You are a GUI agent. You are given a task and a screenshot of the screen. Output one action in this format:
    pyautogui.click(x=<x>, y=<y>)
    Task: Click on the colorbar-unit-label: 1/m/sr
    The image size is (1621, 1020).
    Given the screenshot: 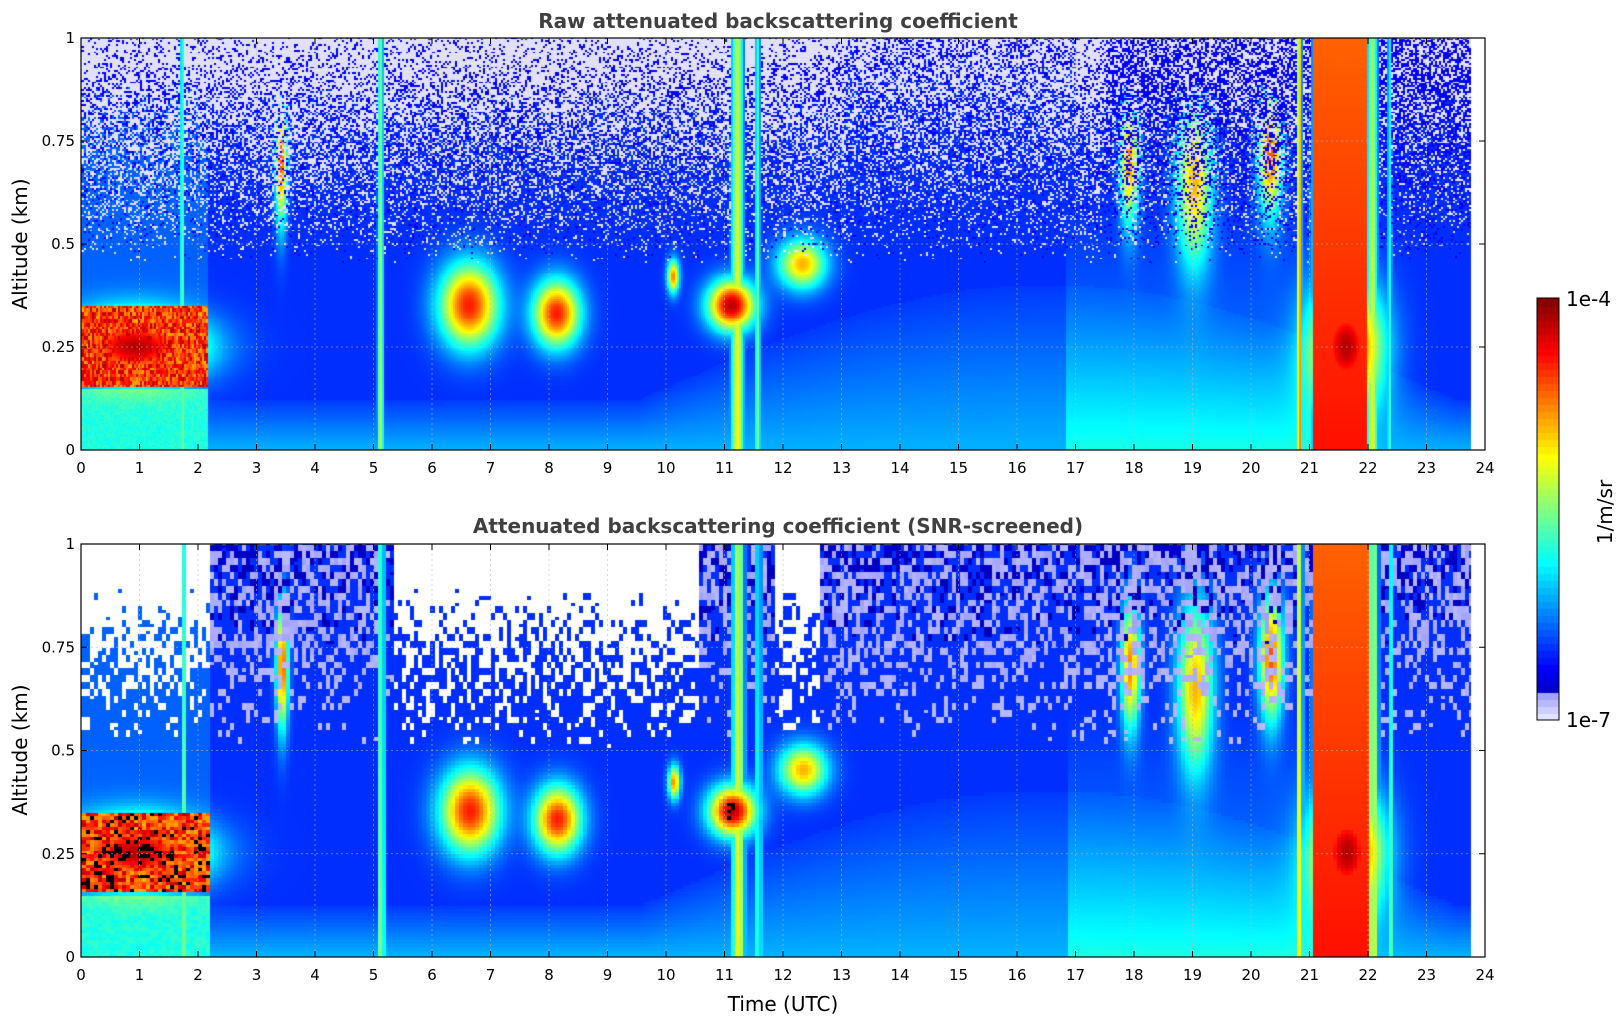 What is the action you would take?
    pyautogui.click(x=1605, y=511)
    